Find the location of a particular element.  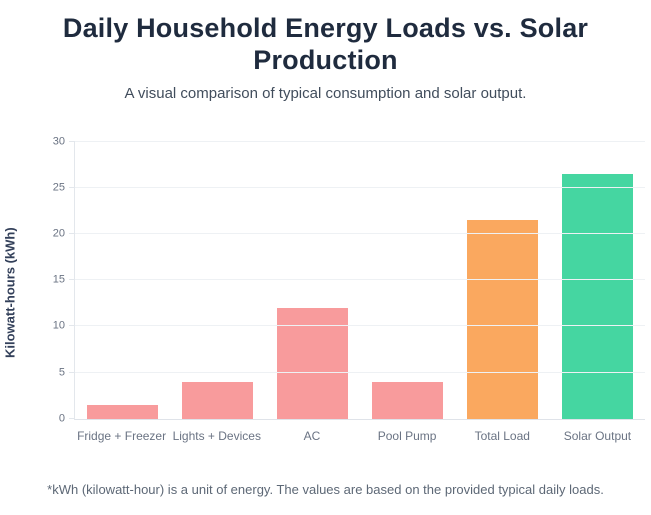

x-axis-label-lights-devices: Lights + Devices is located at coordinates (216, 435).